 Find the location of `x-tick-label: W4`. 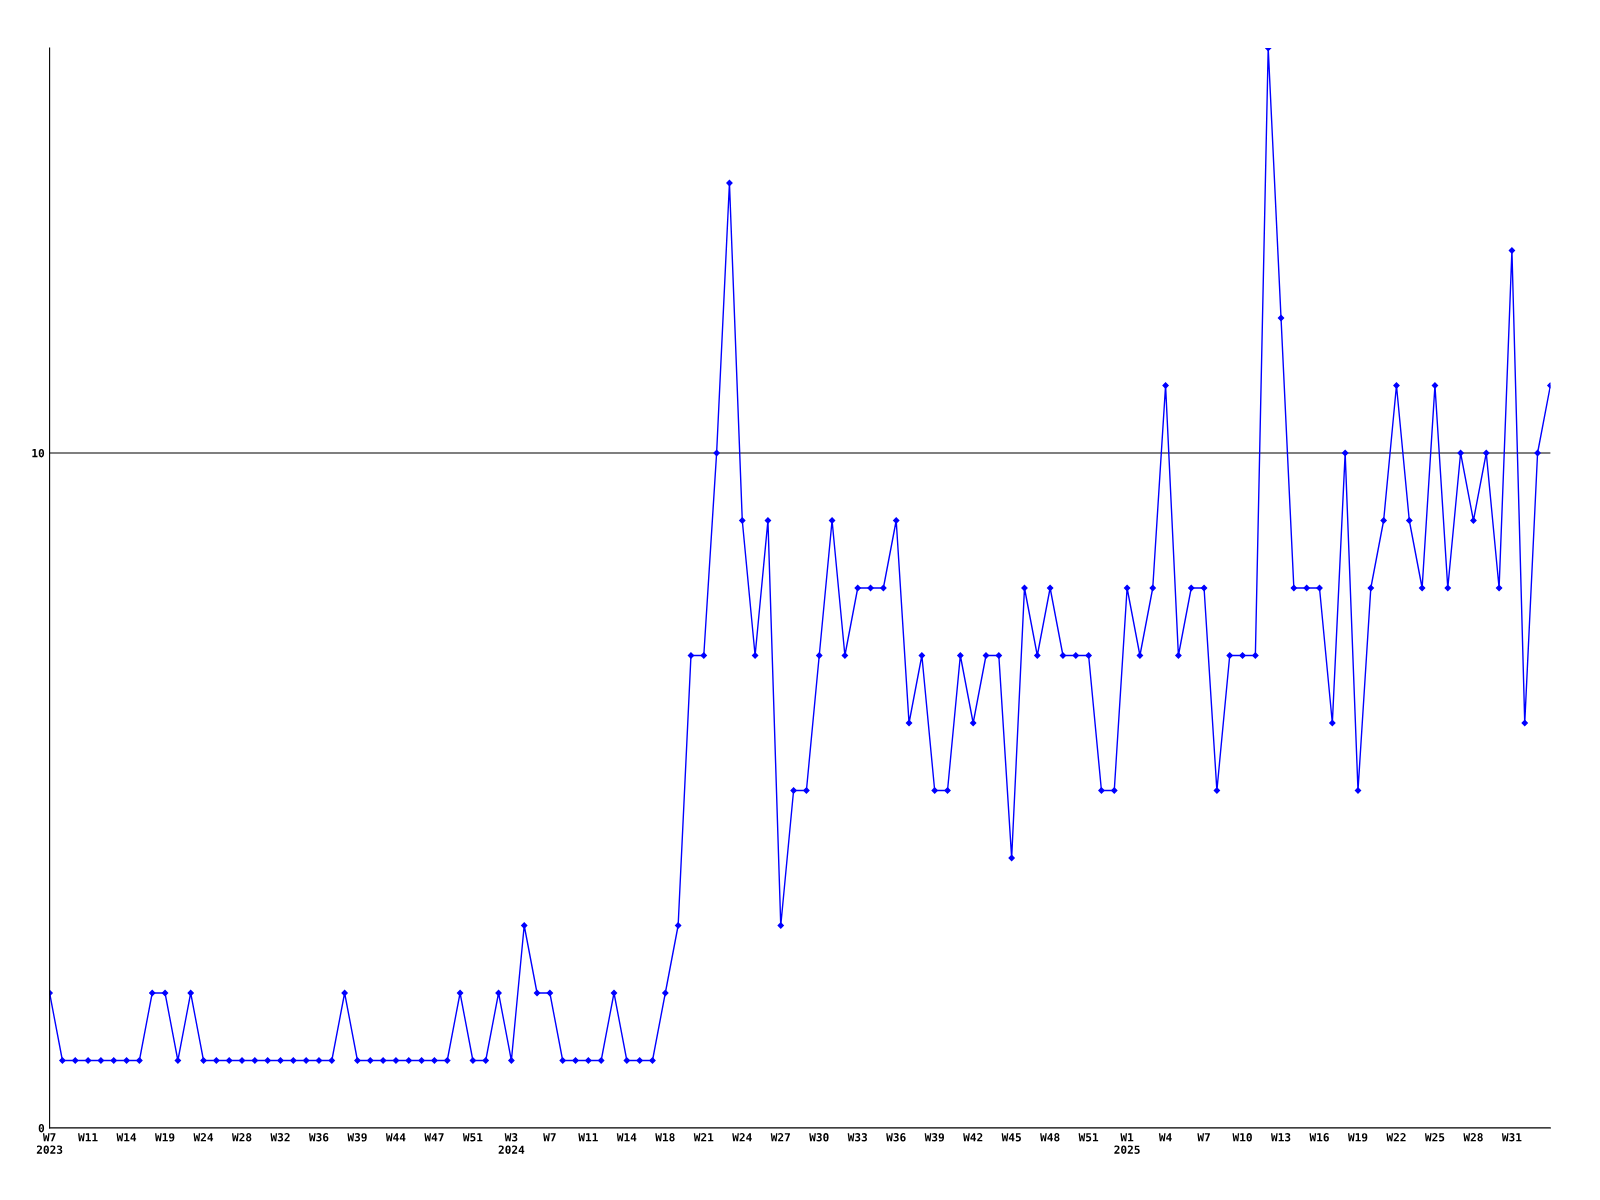

x-tick-label: W4 is located at coordinates (1165, 1137).